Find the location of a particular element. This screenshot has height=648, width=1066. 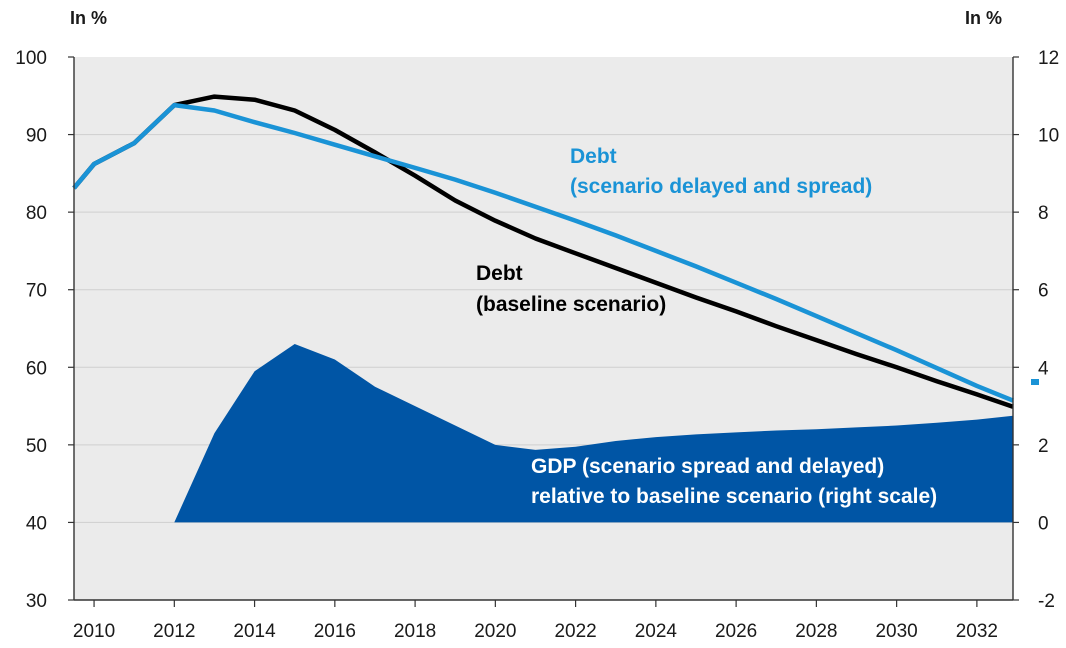

left-y-tick-label: 90 is located at coordinates (36, 136).